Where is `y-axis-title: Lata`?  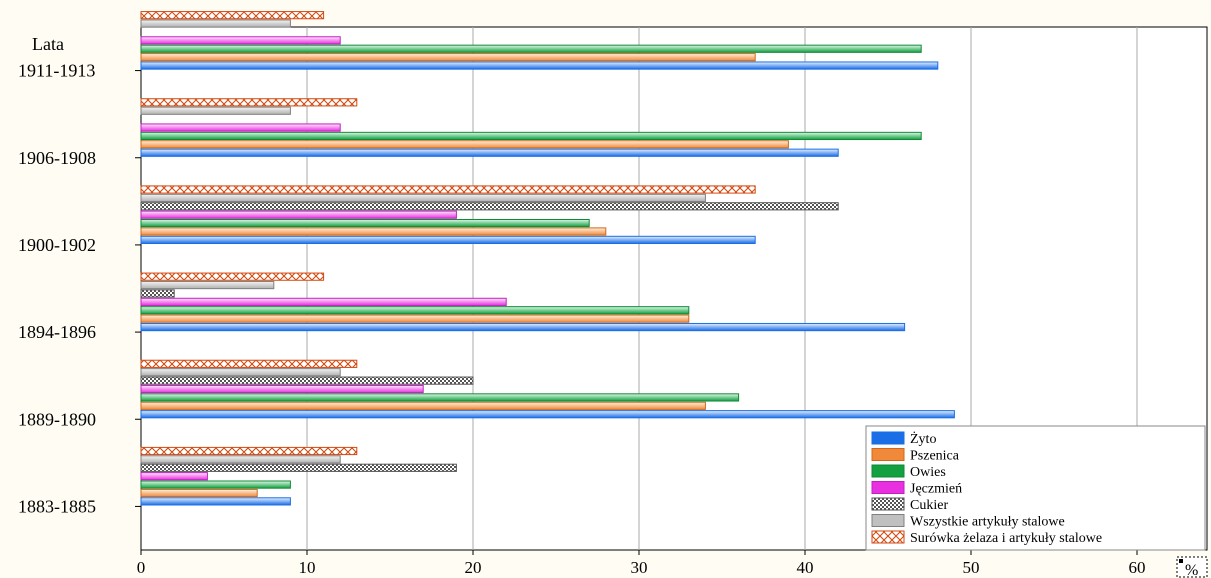
y-axis-title: Lata is located at coordinates (48, 44).